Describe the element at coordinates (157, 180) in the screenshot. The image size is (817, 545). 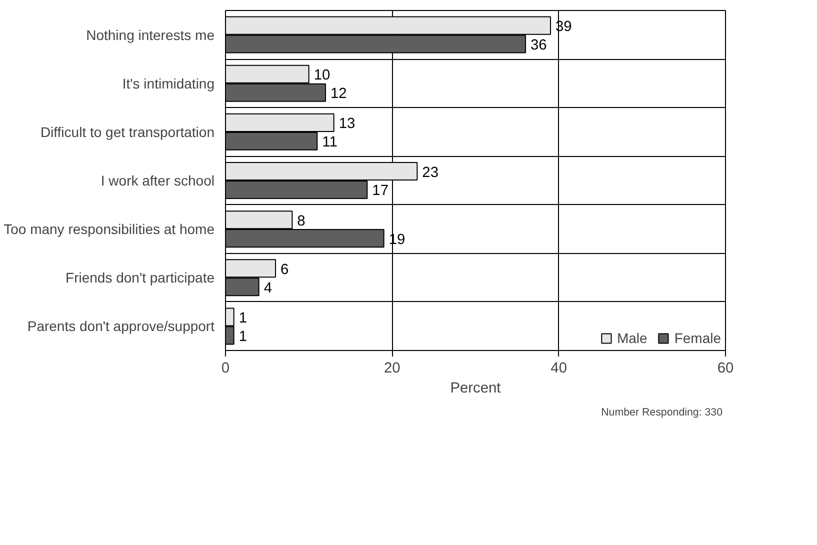
I see `y-tick-label: I work after school` at that location.